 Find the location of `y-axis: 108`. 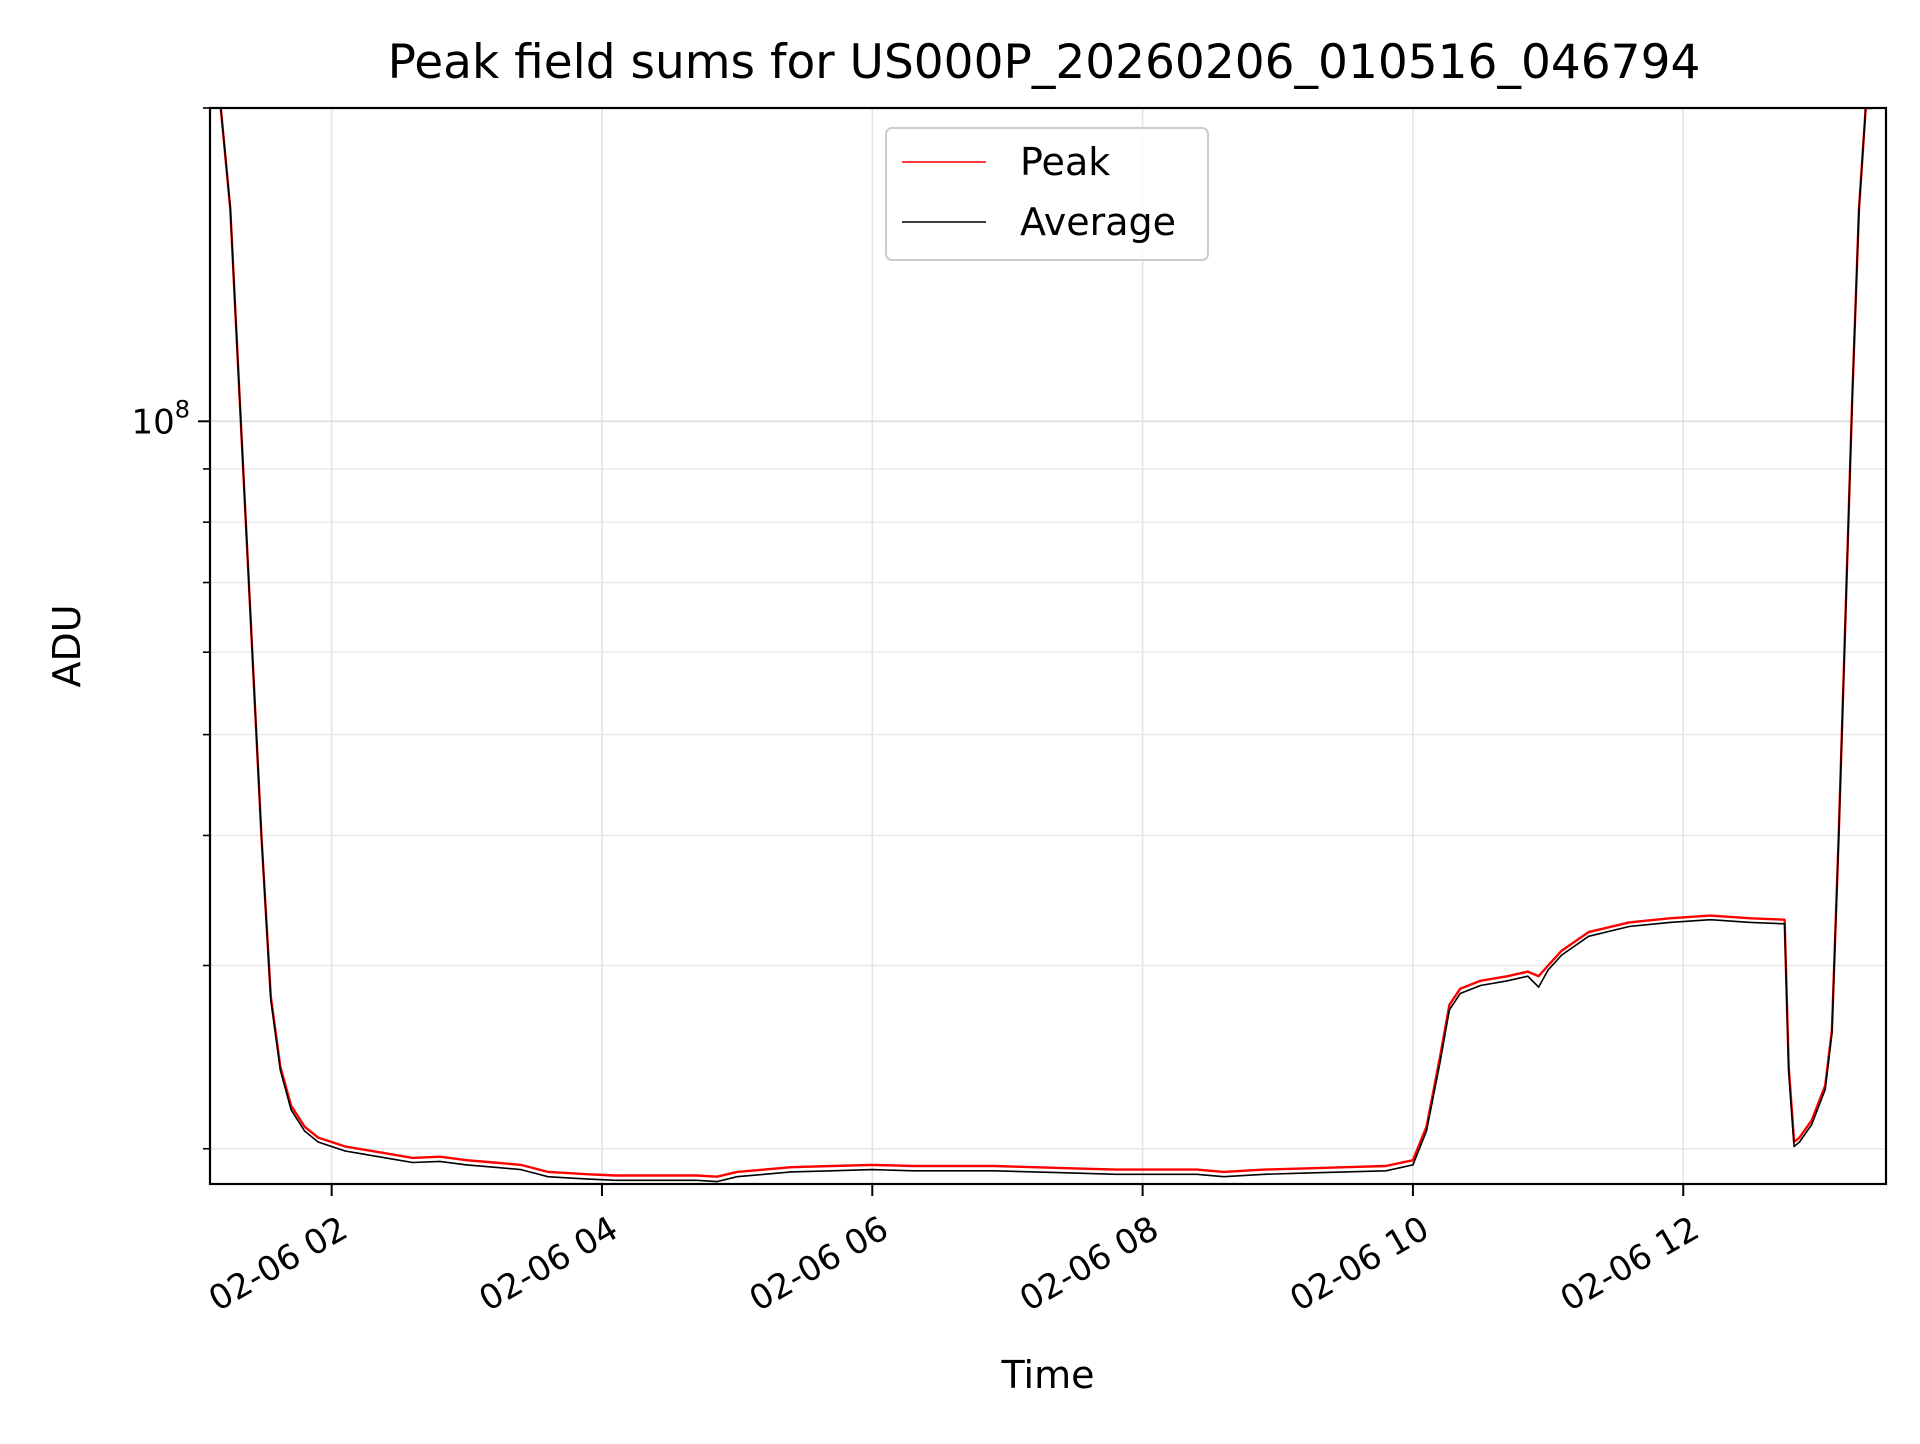

y-axis: 108 is located at coordinates (170, 628).